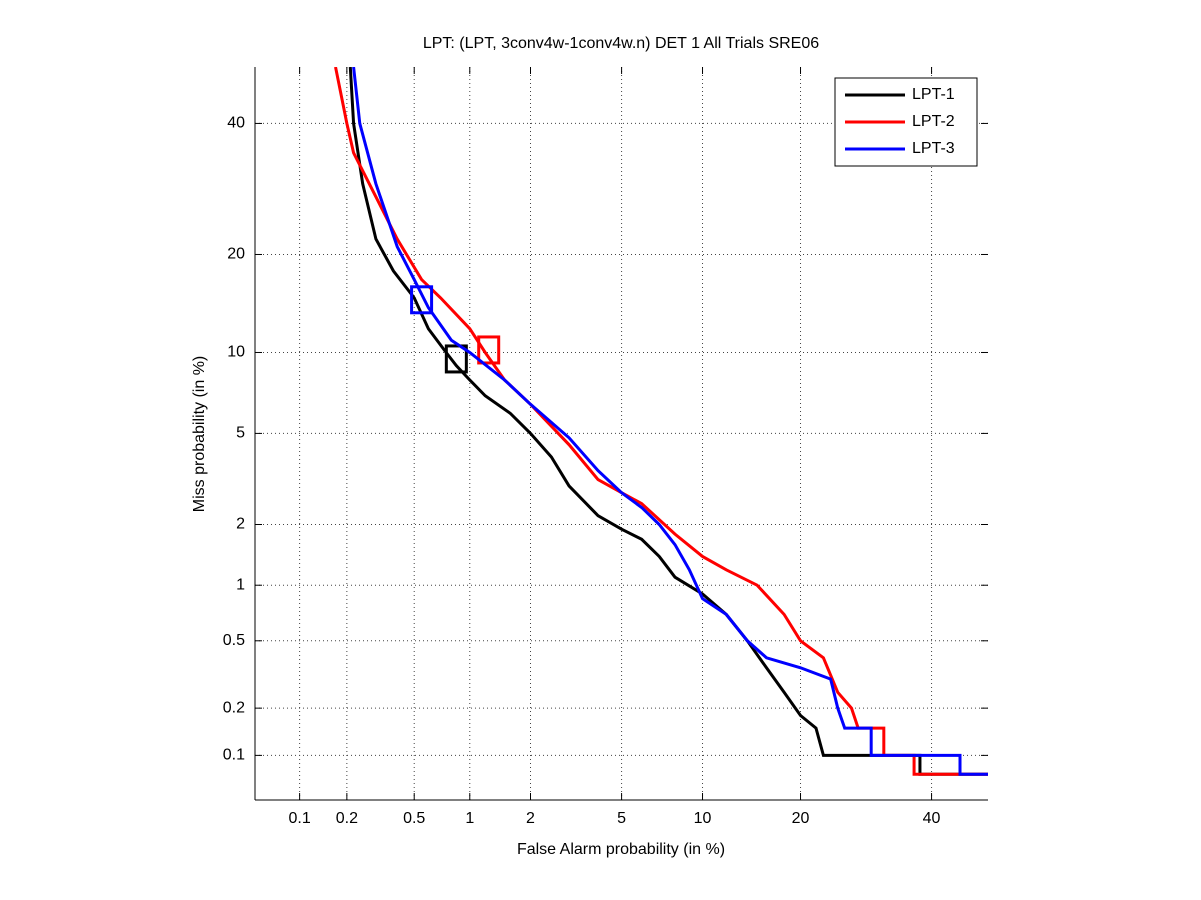 The image size is (1201, 900). What do you see at coordinates (933, 148) in the screenshot?
I see `legend-label: LPT-3` at bounding box center [933, 148].